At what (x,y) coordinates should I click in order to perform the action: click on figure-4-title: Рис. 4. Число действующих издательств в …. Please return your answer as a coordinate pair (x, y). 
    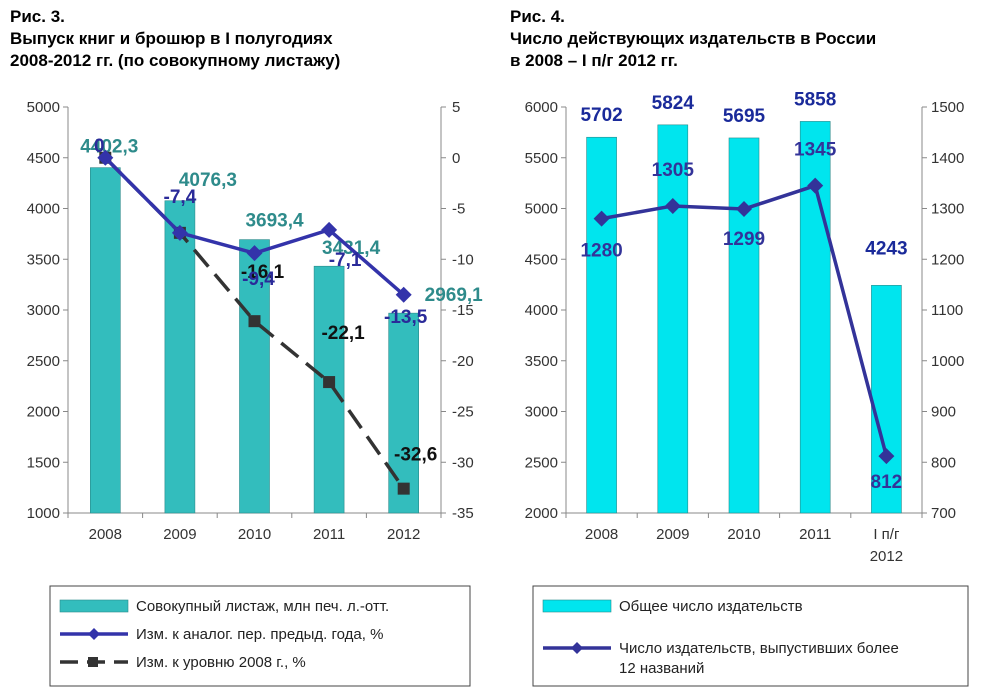
    Looking at the image, I should click on (693, 39).